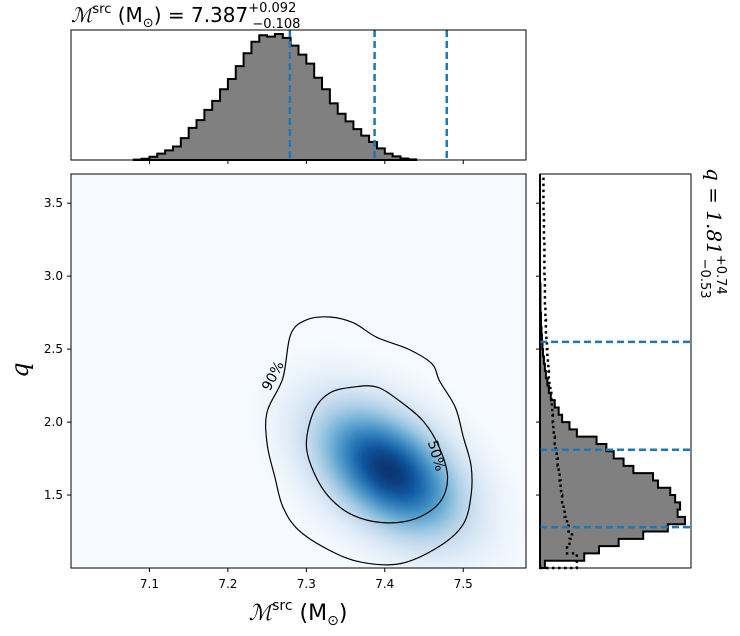 This screenshot has width=740, height=636. Describe the element at coordinates (53, 276) in the screenshot. I see `y-tick-label: 3.0` at that location.